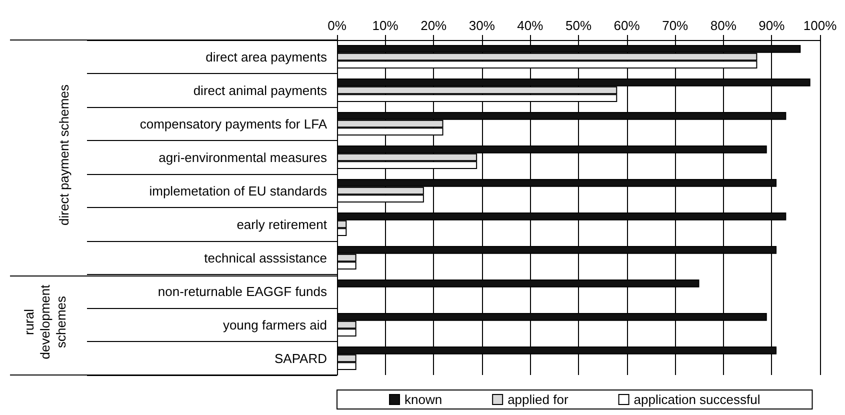  What do you see at coordinates (538, 399) in the screenshot?
I see `legend-label: applied for` at bounding box center [538, 399].